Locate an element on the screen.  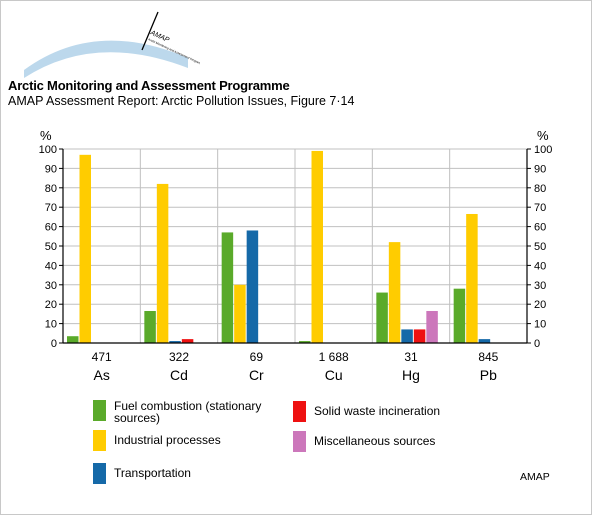
y-tick-label-left: 40 is located at coordinates (51, 266).